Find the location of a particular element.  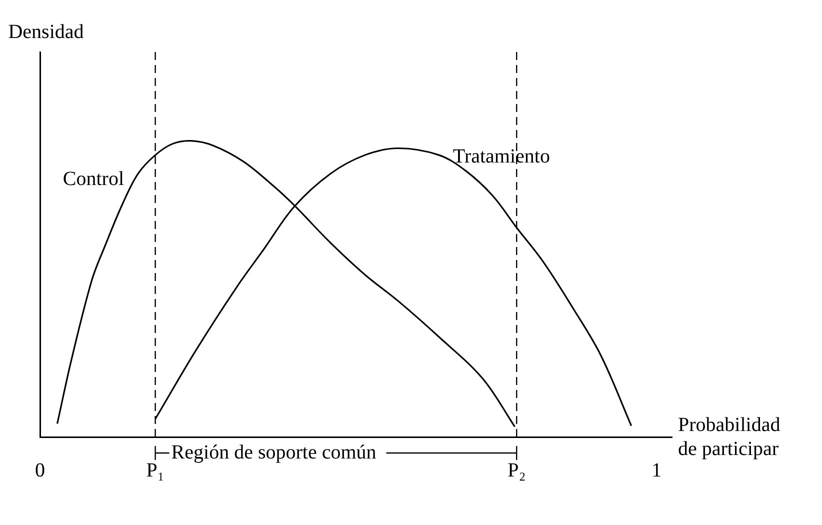

series-label: Tratamiento is located at coordinates (501, 156).